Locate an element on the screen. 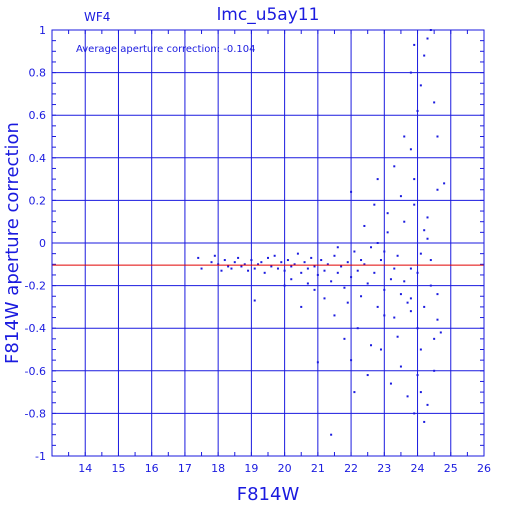 The width and height of the screenshot is (512, 512). y-tick-label: -0.8 is located at coordinates (35, 413).